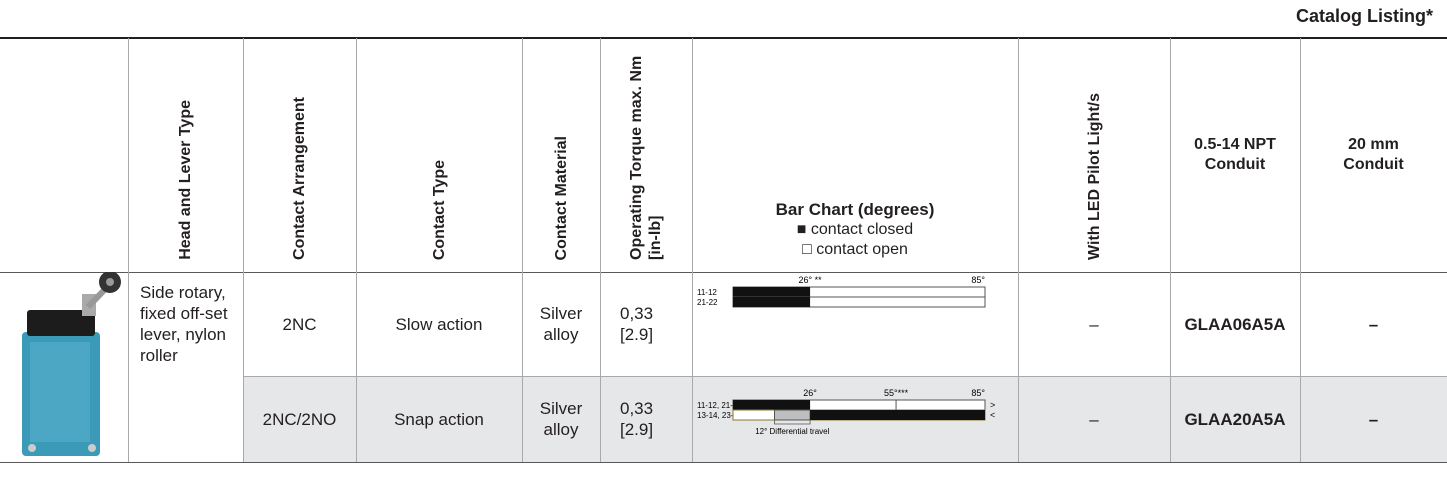  Describe the element at coordinates (845, 376) in the screenshot. I see `row-rule` at that location.